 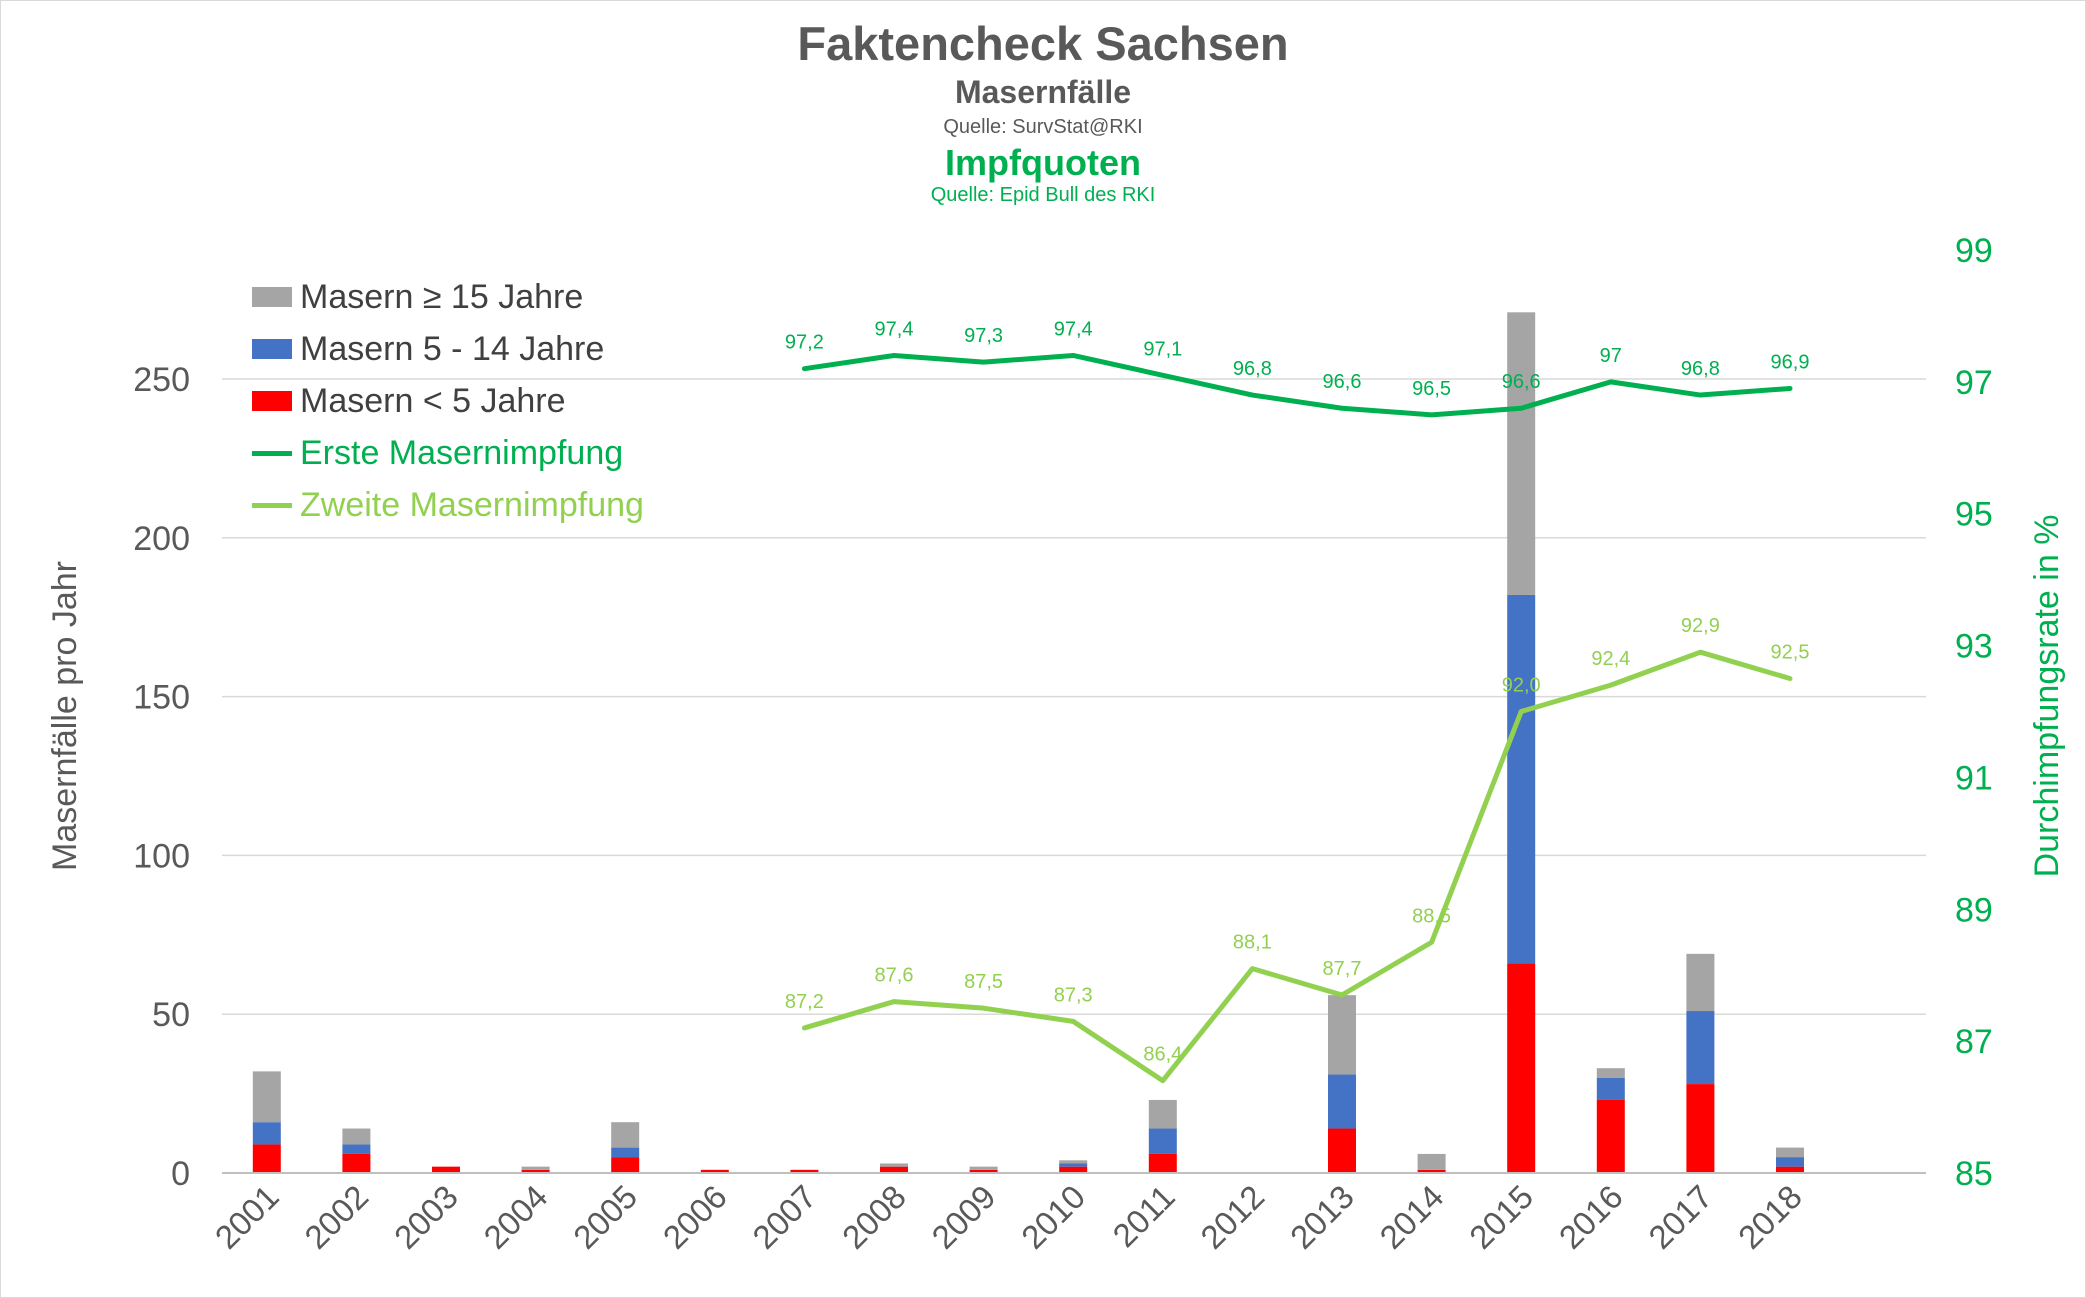 What do you see at coordinates (1700, 626) in the screenshot?
I see `data-label: 92,9` at bounding box center [1700, 626].